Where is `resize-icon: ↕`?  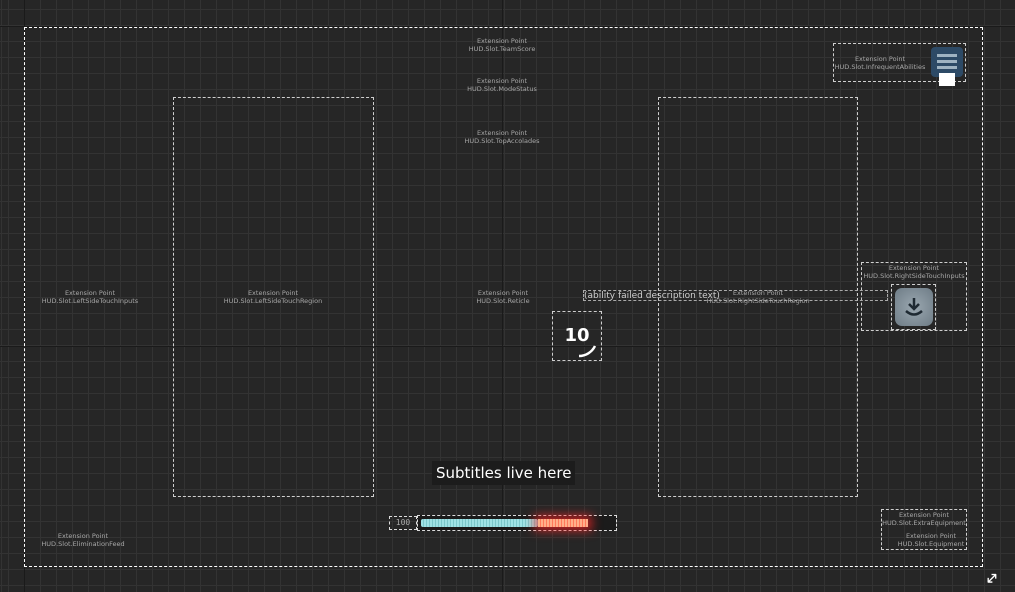 resize-icon: ↕ is located at coordinates (992, 578).